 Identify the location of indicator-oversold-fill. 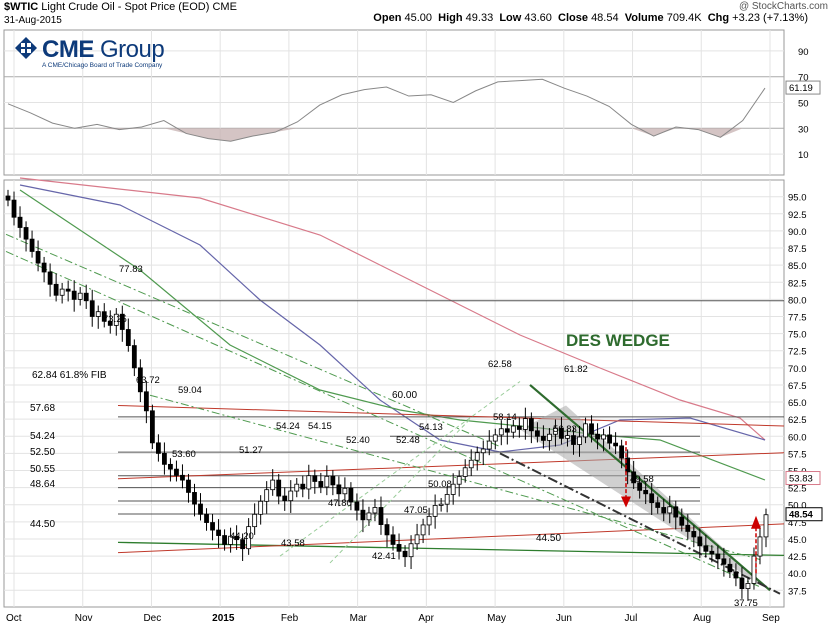
(386, 135).